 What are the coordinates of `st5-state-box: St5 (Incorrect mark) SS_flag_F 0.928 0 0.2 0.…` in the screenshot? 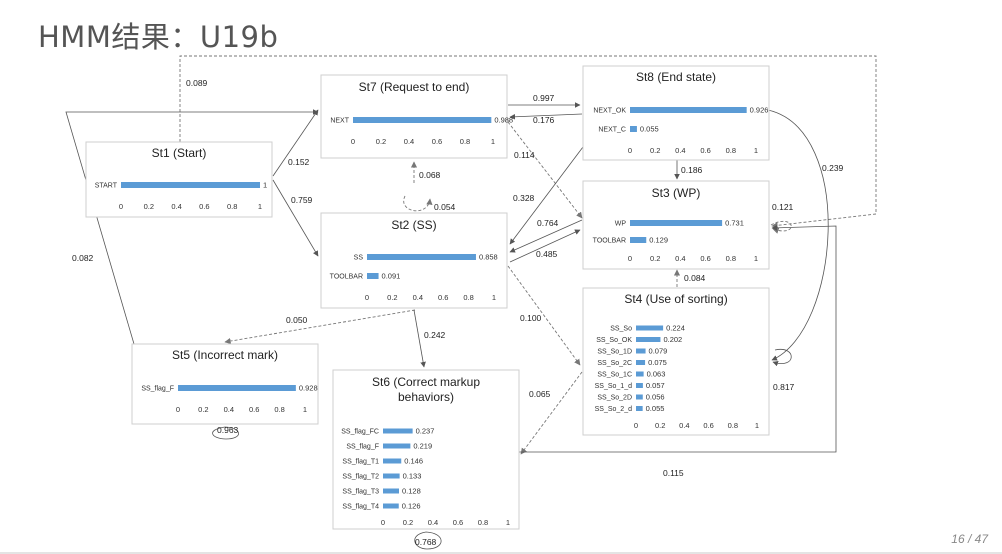 It's located at (225, 384).